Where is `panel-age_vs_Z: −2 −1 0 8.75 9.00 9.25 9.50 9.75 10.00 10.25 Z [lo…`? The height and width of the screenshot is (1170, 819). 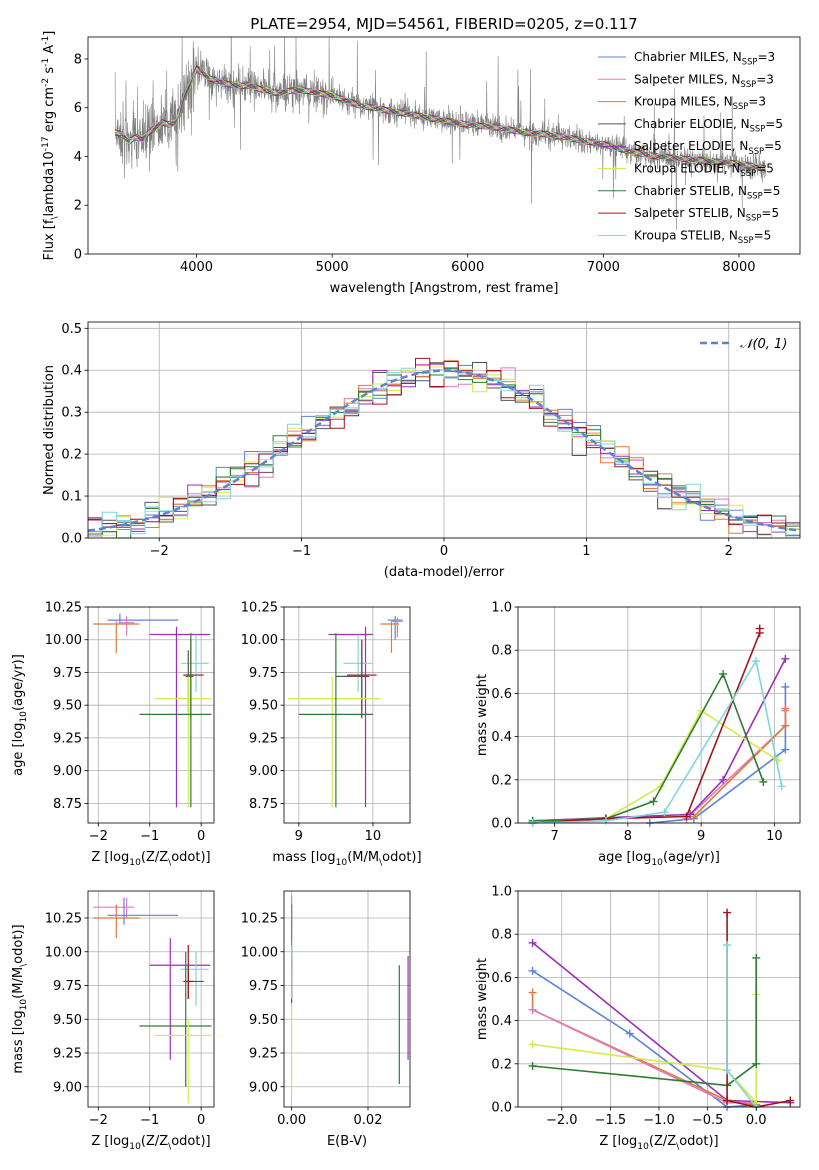 panel-age_vs_Z: −2 −1 0 8.75 9.00 9.25 9.50 9.75 10.00 10.25 Z [lo… is located at coordinates (113, 734).